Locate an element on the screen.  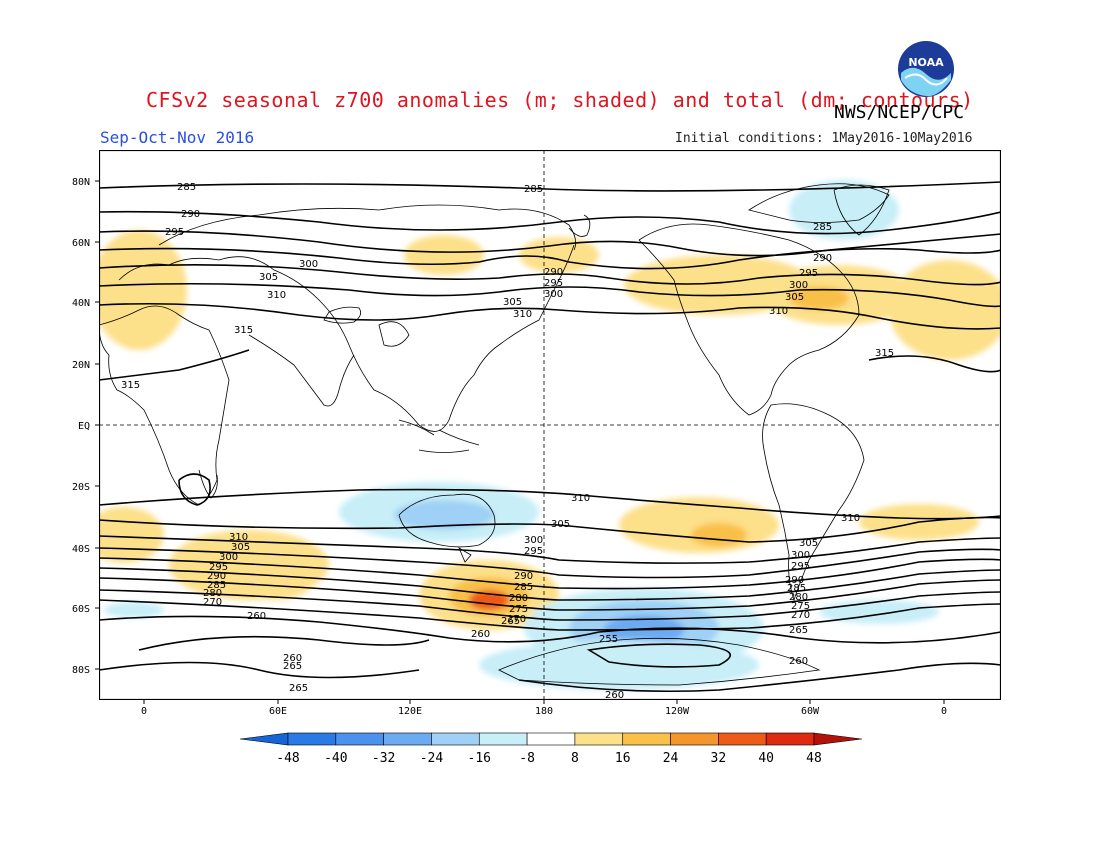
colorbar-label: -48 is located at coordinates (287, 758).